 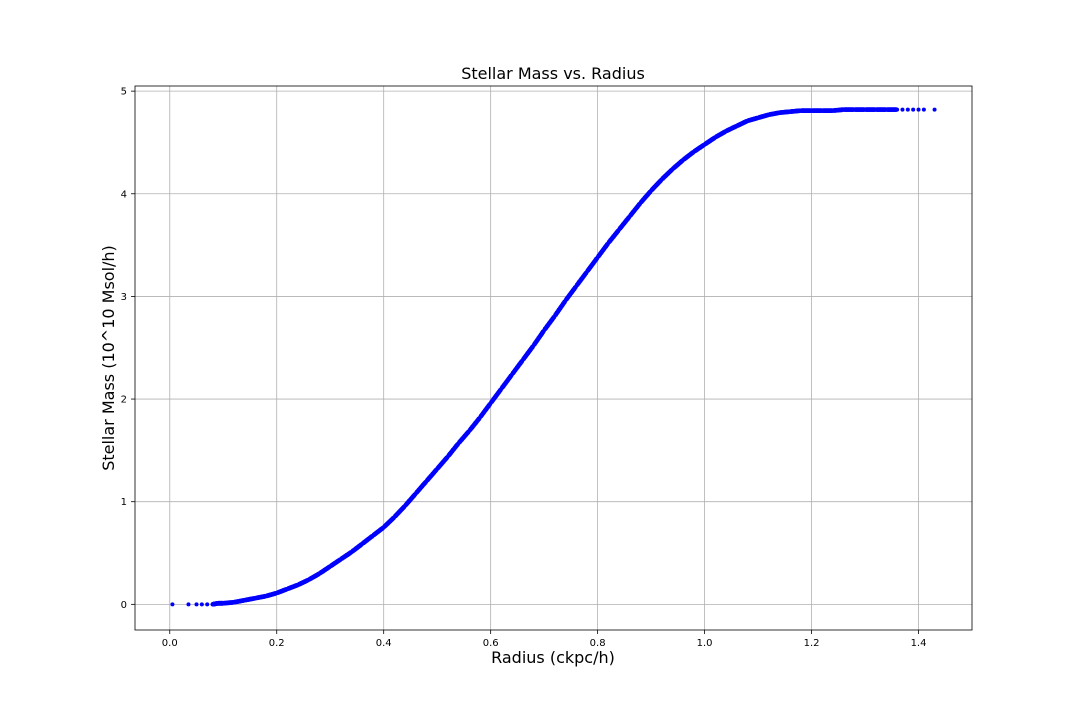 What do you see at coordinates (277, 643) in the screenshot?
I see `x-tick-label: 0.2` at bounding box center [277, 643].